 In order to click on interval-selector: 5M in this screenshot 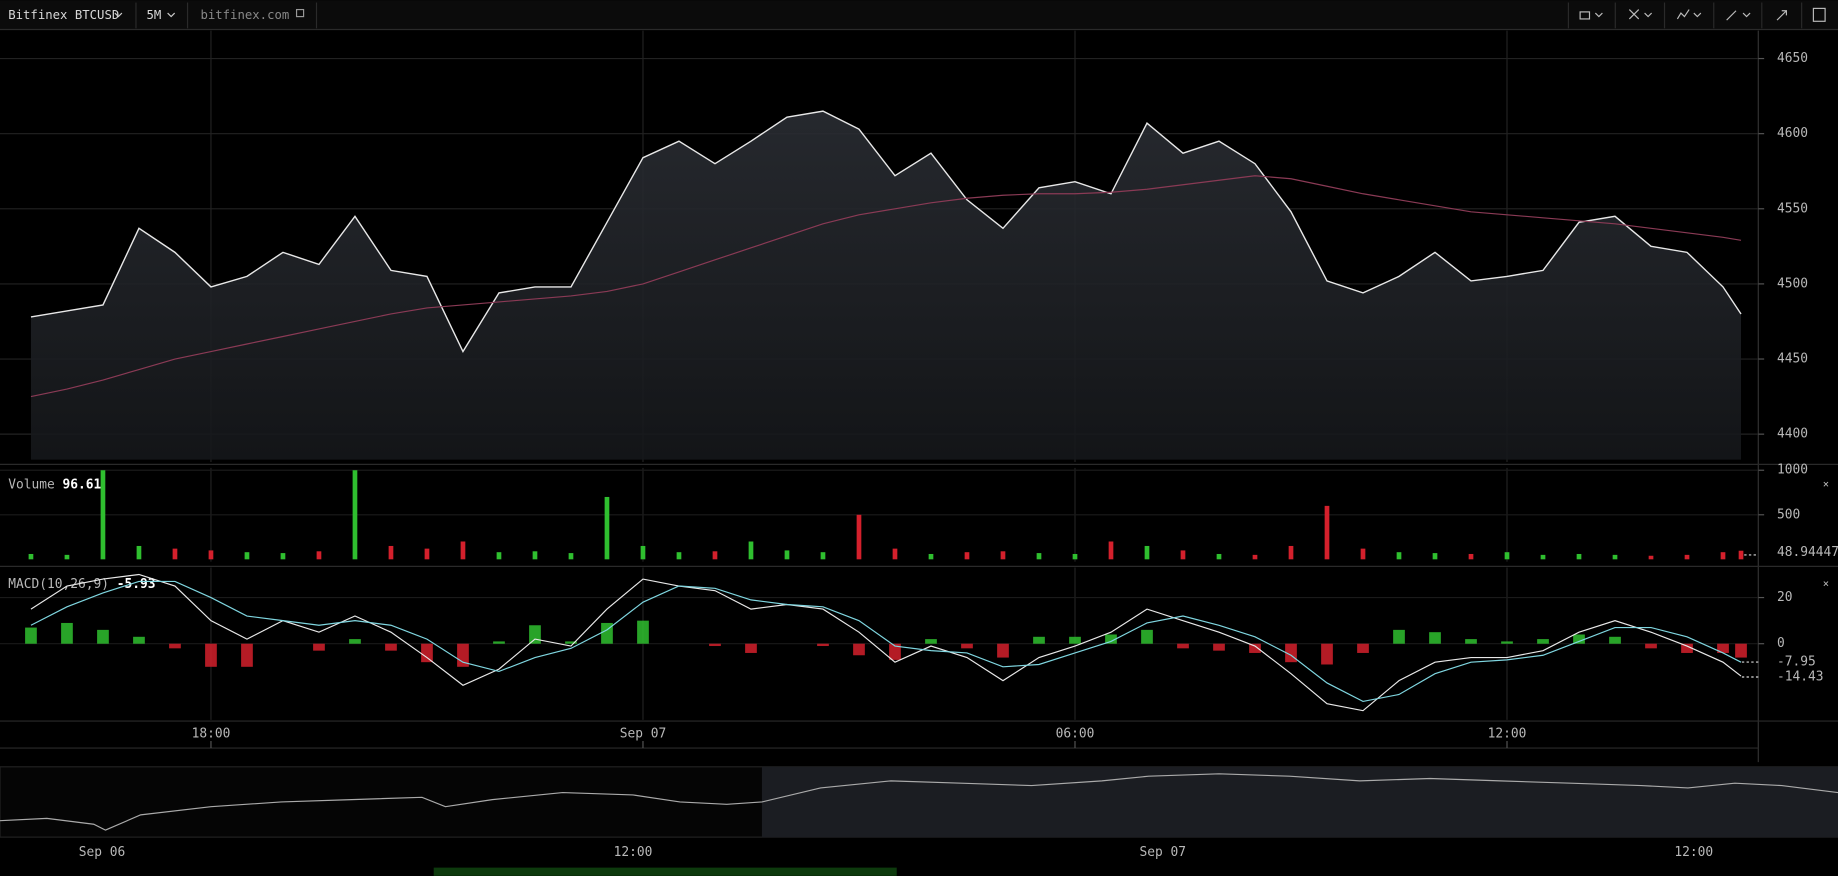, I will do `click(154, 15)`.